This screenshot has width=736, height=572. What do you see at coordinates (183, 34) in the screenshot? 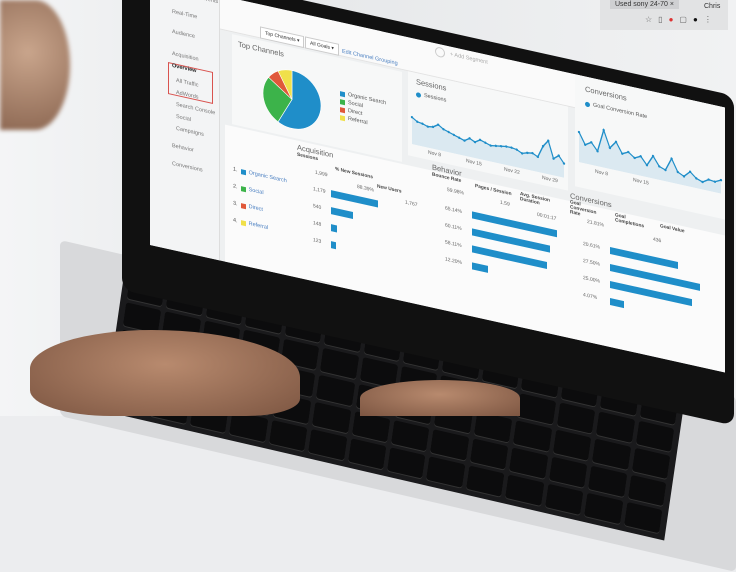
I see `sidebar-item-audience: Audience` at bounding box center [183, 34].